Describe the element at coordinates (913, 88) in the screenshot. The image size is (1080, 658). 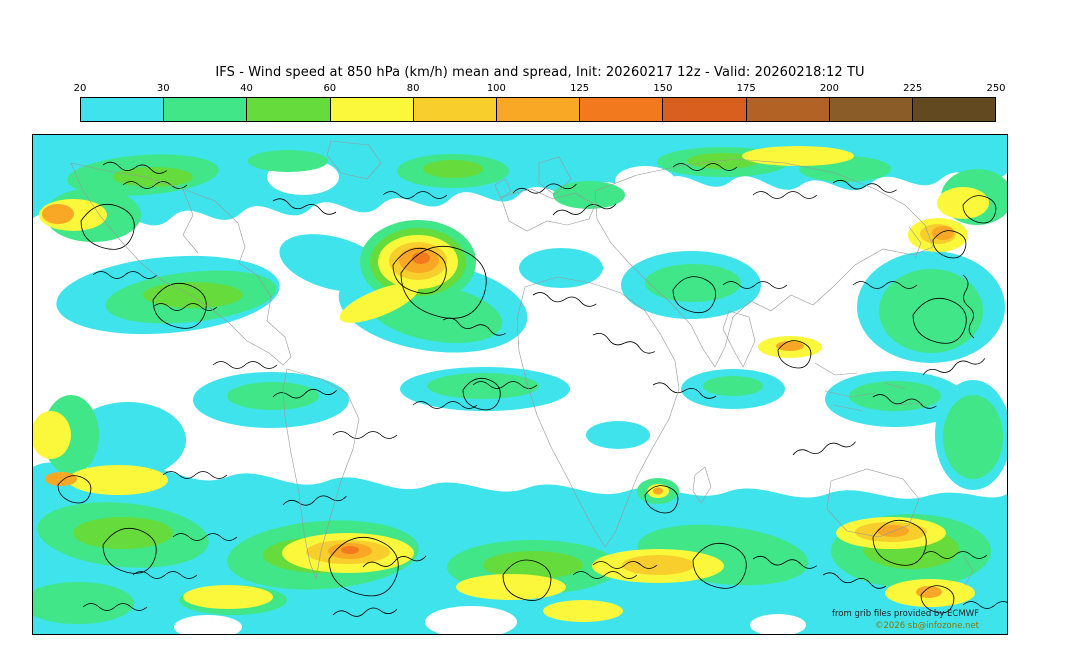
I see `colorbar-tick-label: 225` at that location.